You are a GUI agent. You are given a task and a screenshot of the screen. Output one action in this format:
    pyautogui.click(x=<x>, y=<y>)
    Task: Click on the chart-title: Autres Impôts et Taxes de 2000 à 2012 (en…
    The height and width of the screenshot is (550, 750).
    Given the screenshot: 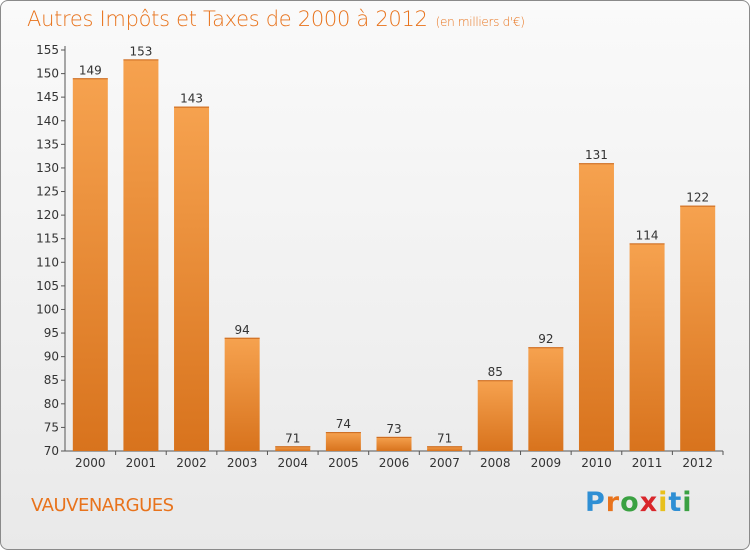 What is the action you would take?
    pyautogui.click(x=276, y=19)
    